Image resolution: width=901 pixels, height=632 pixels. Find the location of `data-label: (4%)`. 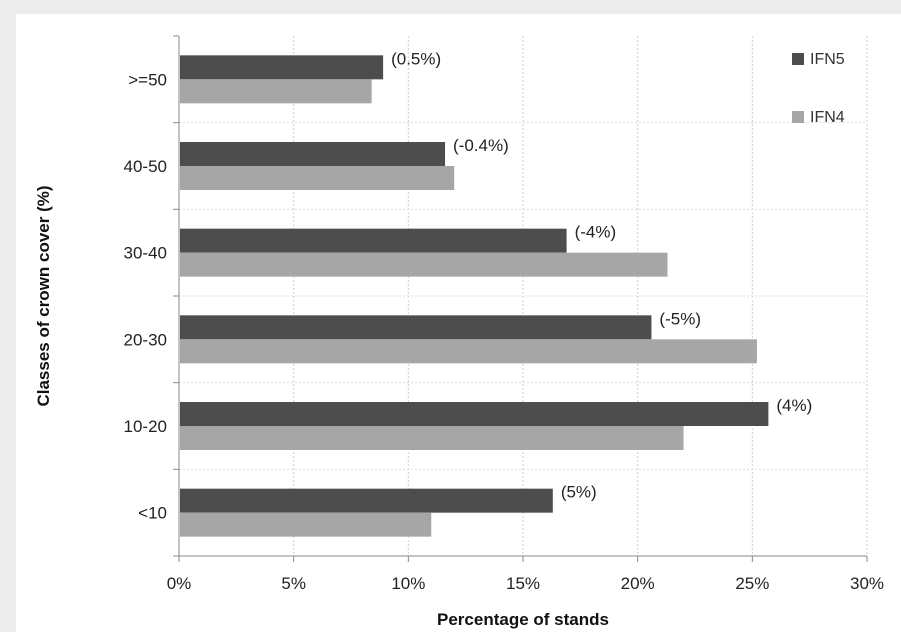

data-label: (4%) is located at coordinates (794, 405).